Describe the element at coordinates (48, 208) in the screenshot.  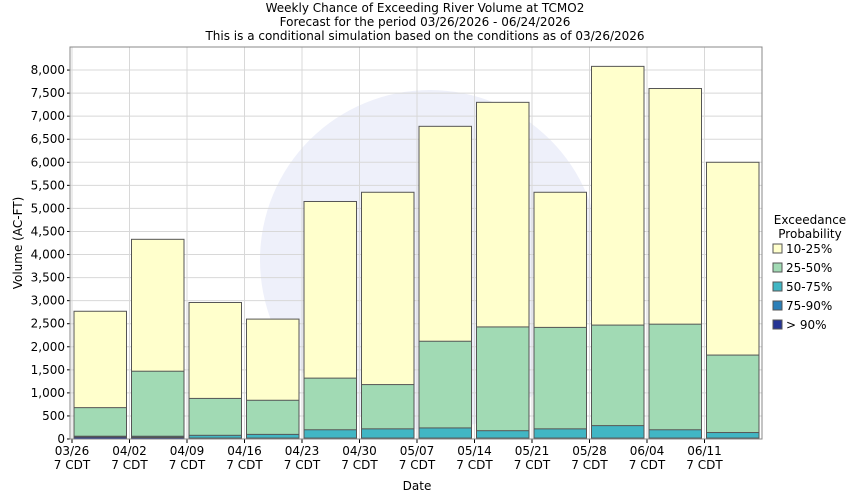
I see `y-tick-label: 5,000` at that location.